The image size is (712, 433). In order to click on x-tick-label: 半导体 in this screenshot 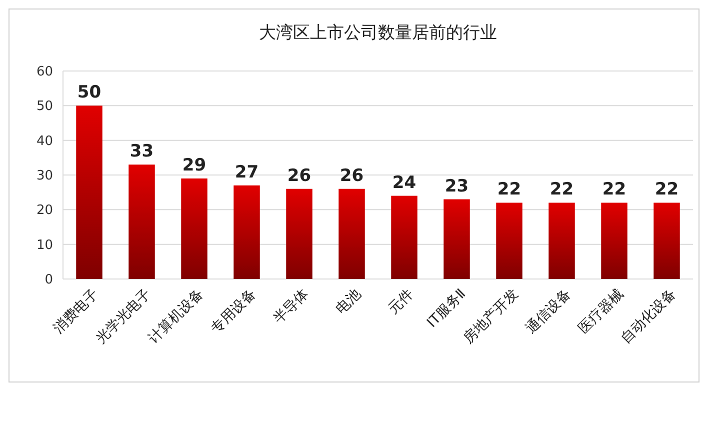, I will do `click(291, 306)`.